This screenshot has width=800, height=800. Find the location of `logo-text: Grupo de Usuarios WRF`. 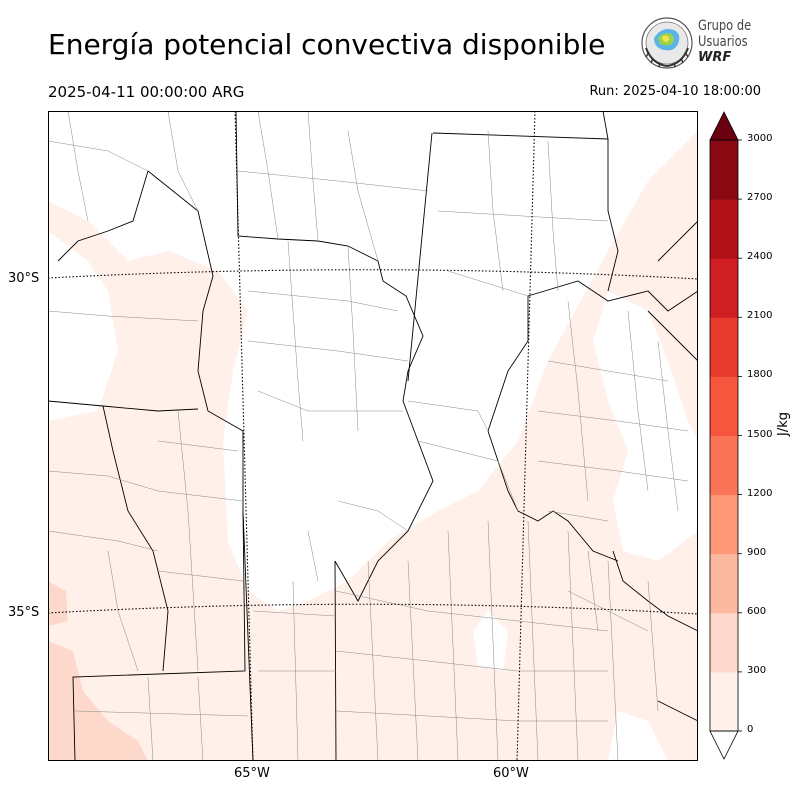

logo-text: Grupo de Usuarios WRF is located at coordinates (730, 42).